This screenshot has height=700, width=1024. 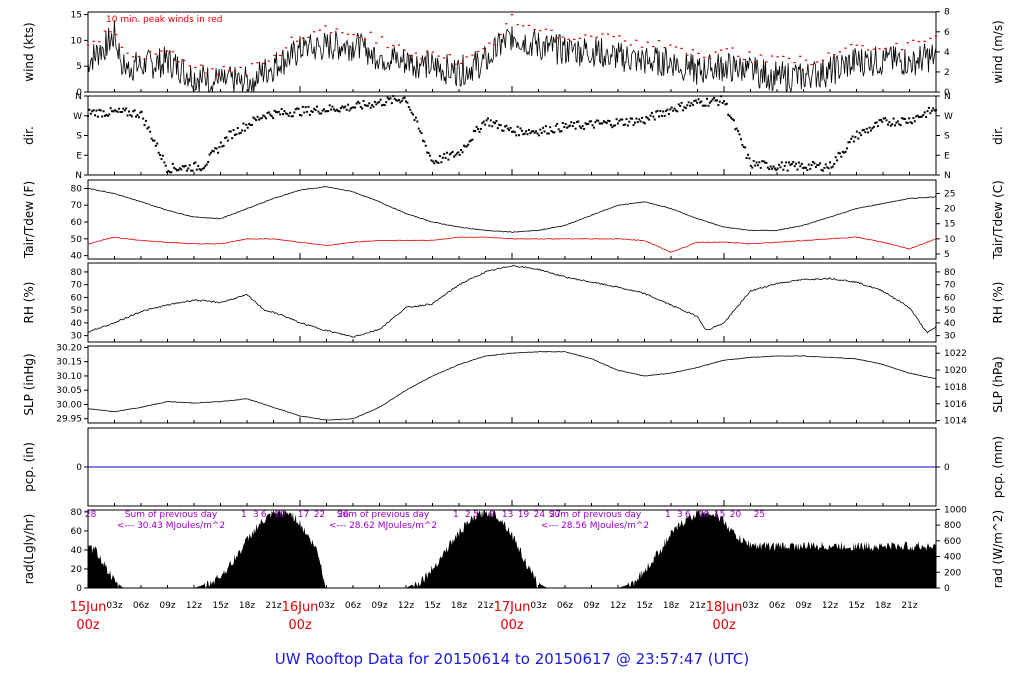 I want to click on y-tick-label-right: 15, so click(x=949, y=225).